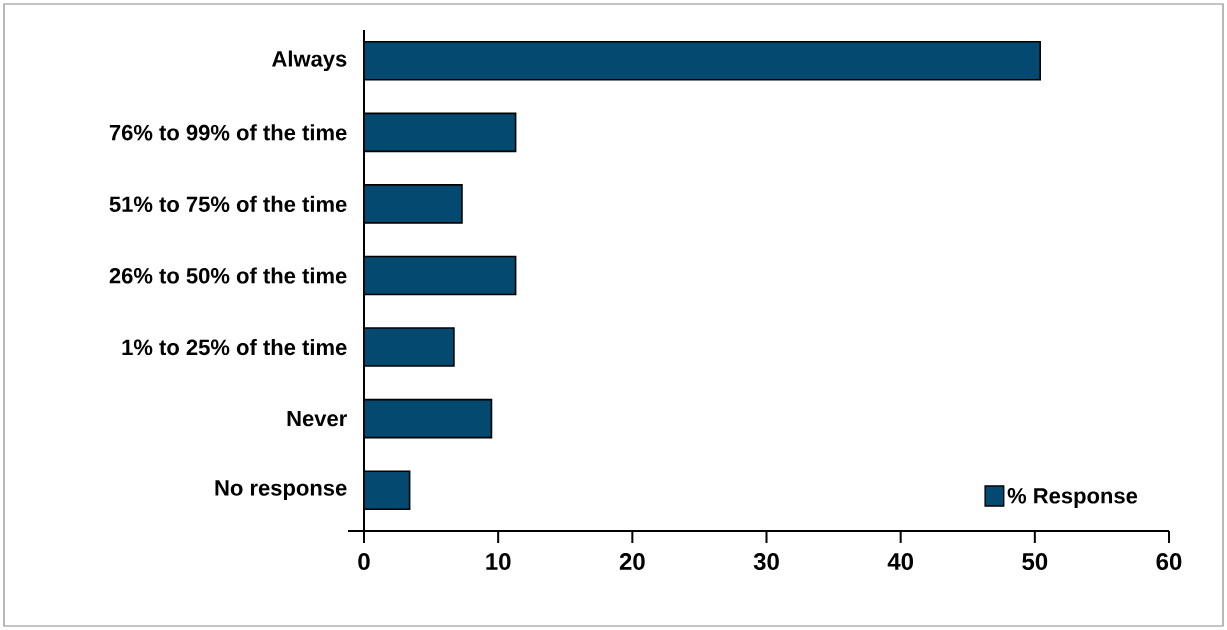 The image size is (1227, 630). I want to click on y-tick-label: Never, so click(317, 418).